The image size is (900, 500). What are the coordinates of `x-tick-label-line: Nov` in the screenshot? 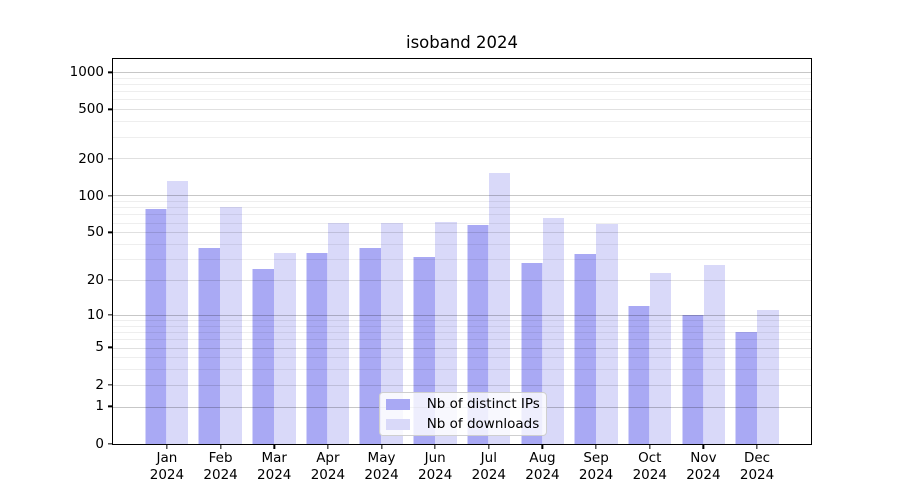 It's located at (703, 458).